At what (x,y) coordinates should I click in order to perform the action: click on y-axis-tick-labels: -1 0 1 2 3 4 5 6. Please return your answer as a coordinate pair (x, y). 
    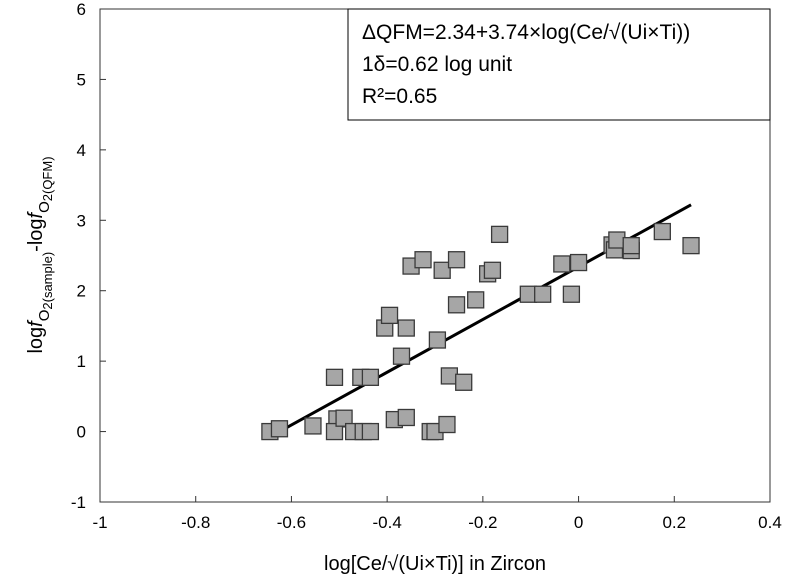
    Looking at the image, I should click on (78, 256).